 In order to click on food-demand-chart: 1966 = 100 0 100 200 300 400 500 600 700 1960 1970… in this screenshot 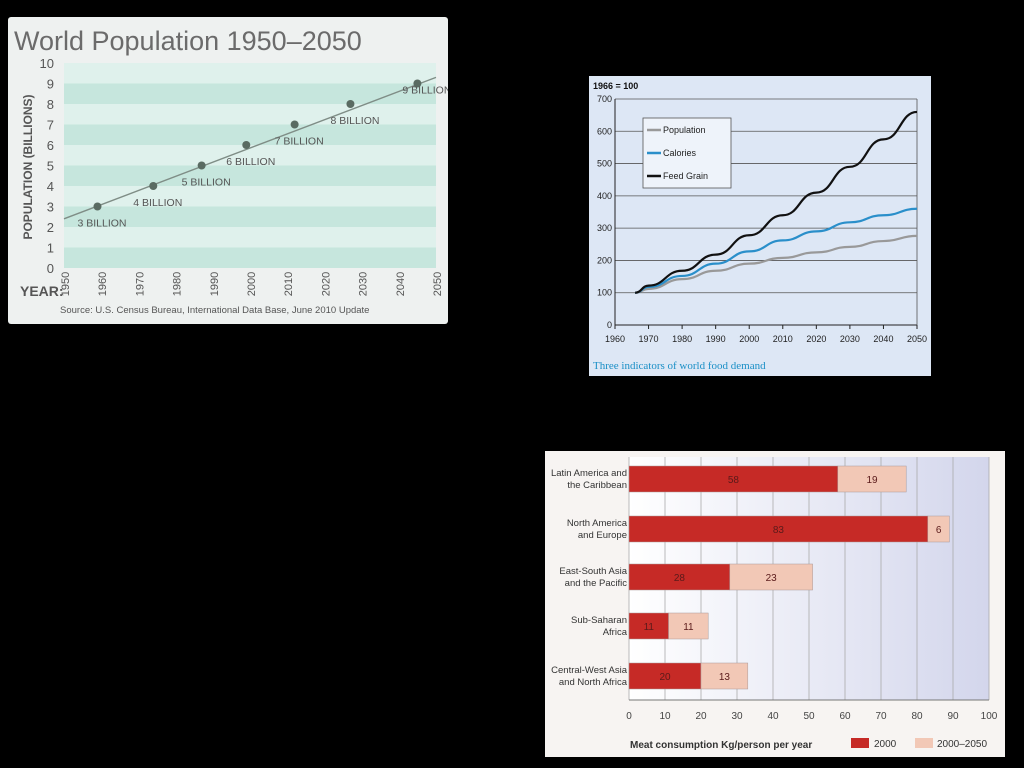, I will do `click(760, 226)`.